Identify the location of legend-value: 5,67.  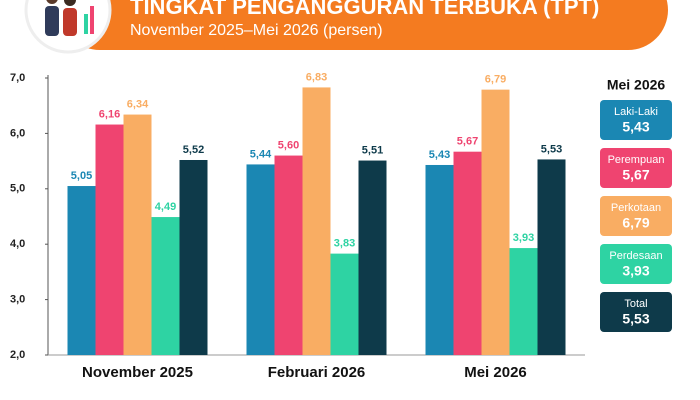
(635, 175).